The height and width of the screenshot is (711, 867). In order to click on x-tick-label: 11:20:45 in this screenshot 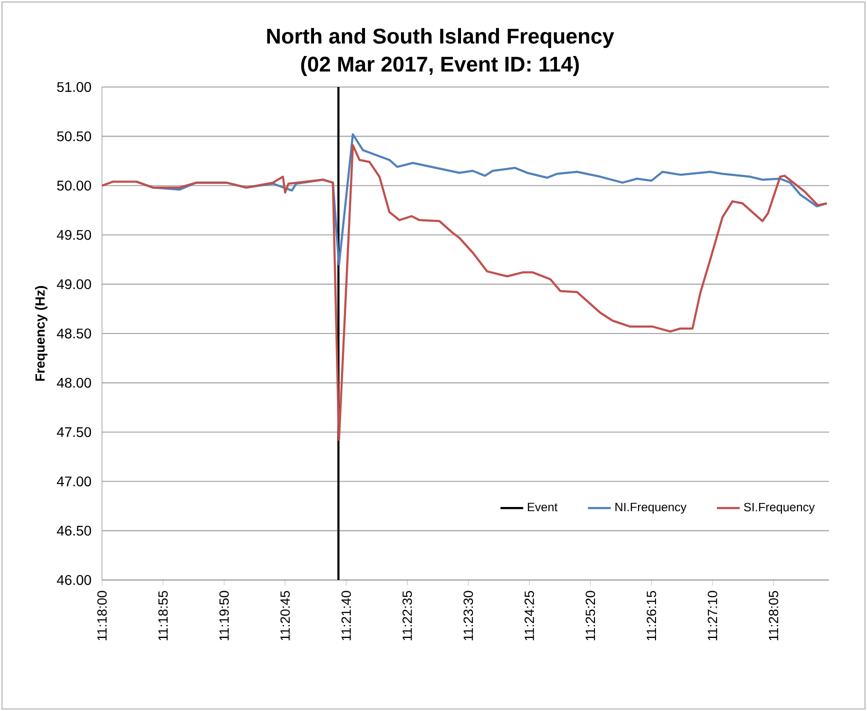, I will do `click(285, 615)`.